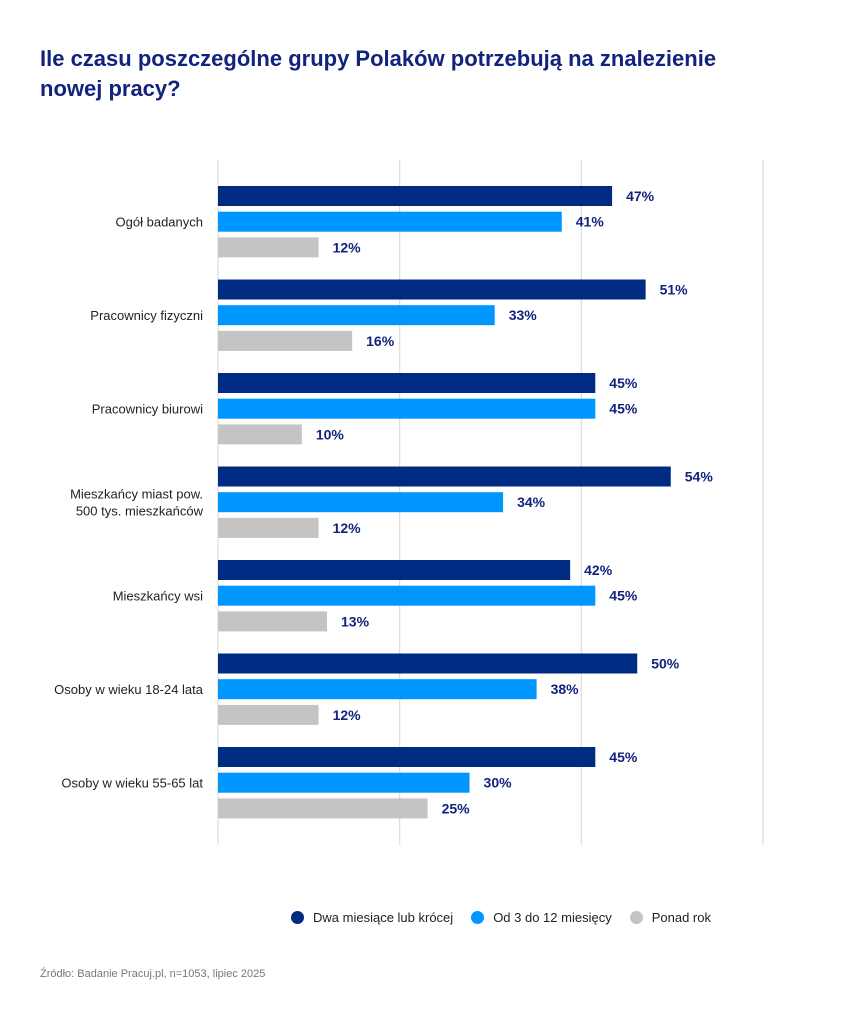  I want to click on data-label: 33%, so click(523, 315).